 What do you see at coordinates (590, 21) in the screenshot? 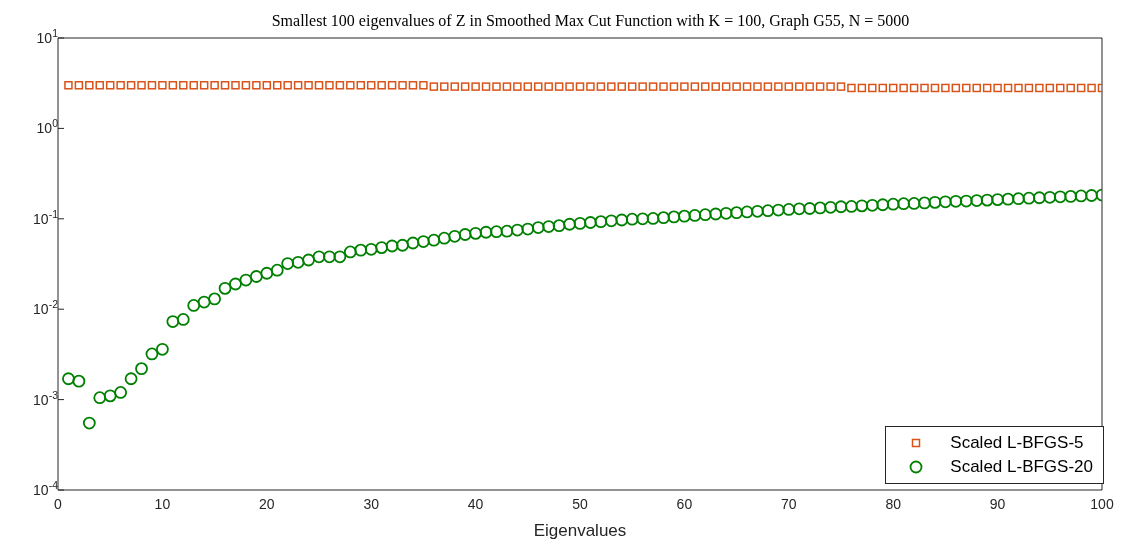
I see `chart-title: Smallest 100 eigenvalues of Z in Smoothed Max Cut Function with K = 100, Graph G55, N = 5000` at bounding box center [590, 21].